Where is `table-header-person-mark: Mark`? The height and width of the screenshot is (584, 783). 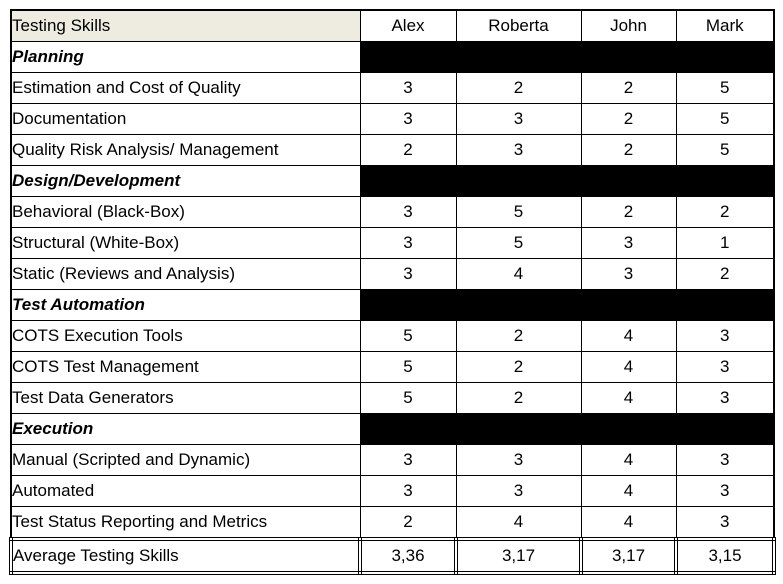
table-header-person-mark: Mark is located at coordinates (725, 25).